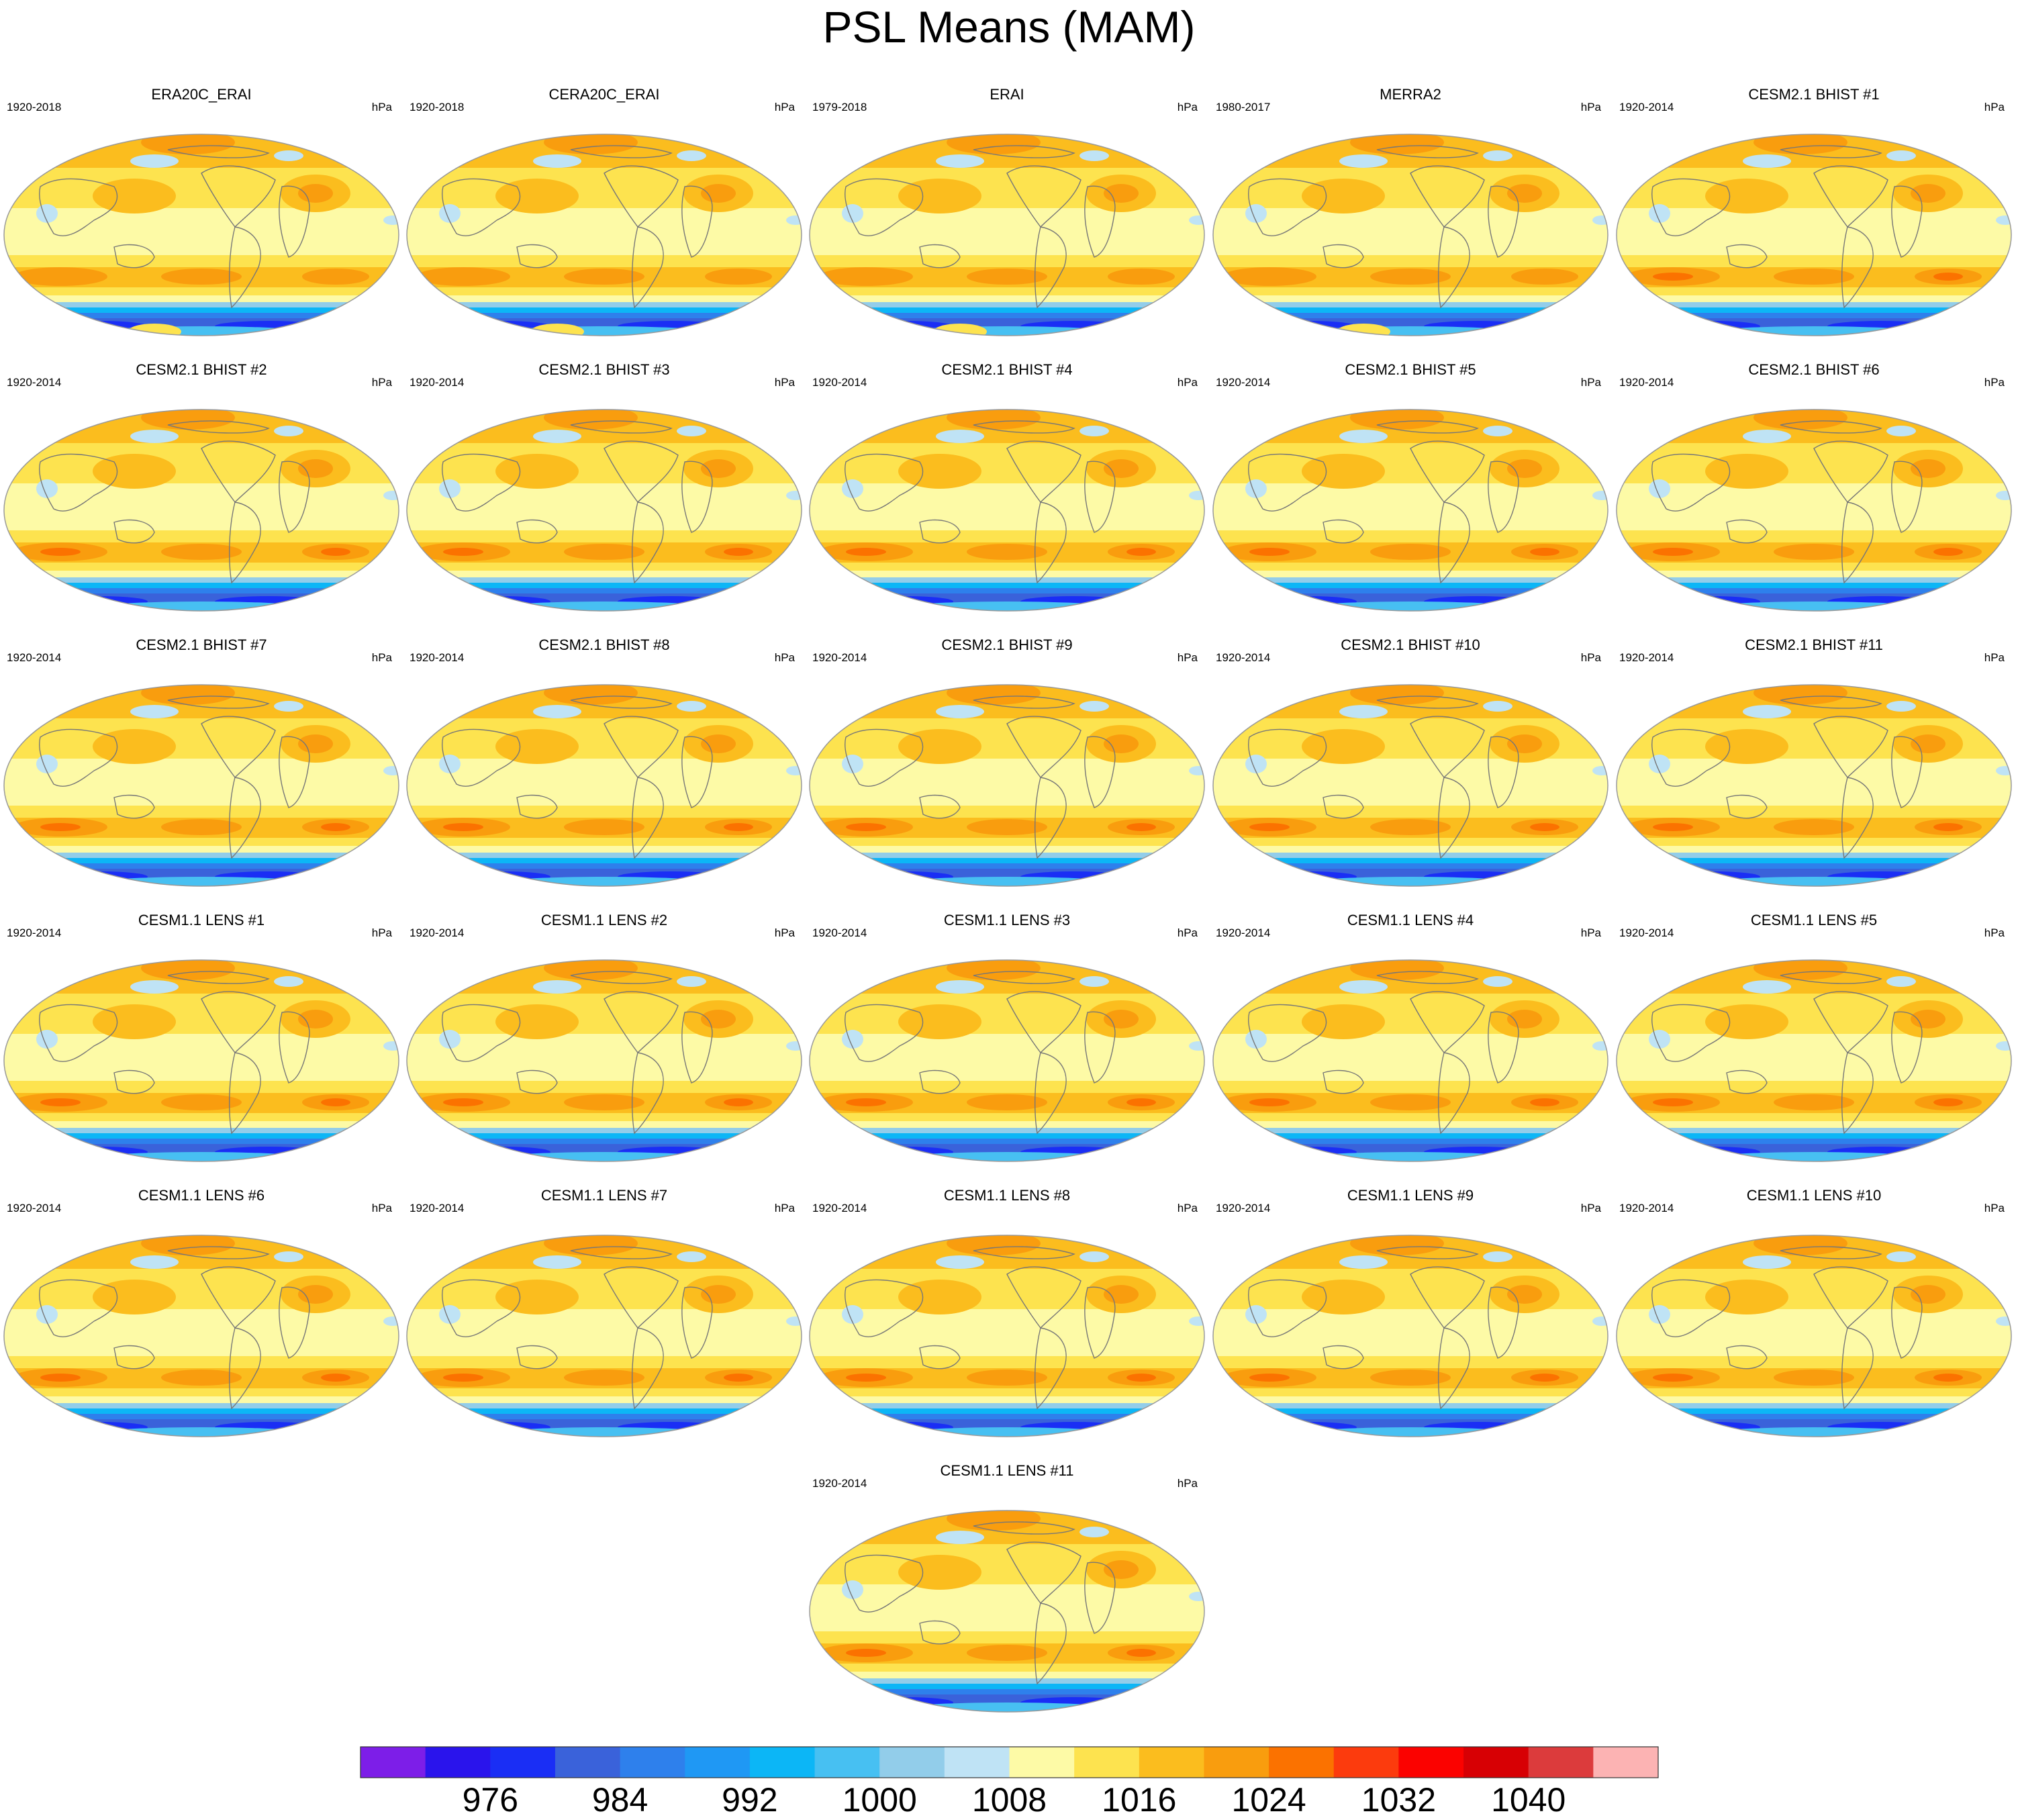 The height and width of the screenshot is (1820, 2018). I want to click on panel-title: CESM1.1 LENS #5, so click(1814, 920).